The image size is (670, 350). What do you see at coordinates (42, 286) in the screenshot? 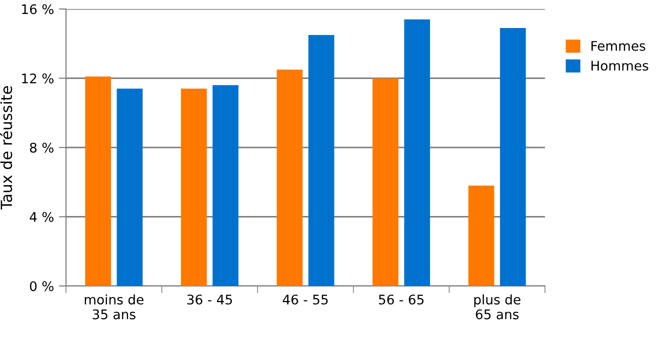
I see `y-tick-label: 0 %` at bounding box center [42, 286].